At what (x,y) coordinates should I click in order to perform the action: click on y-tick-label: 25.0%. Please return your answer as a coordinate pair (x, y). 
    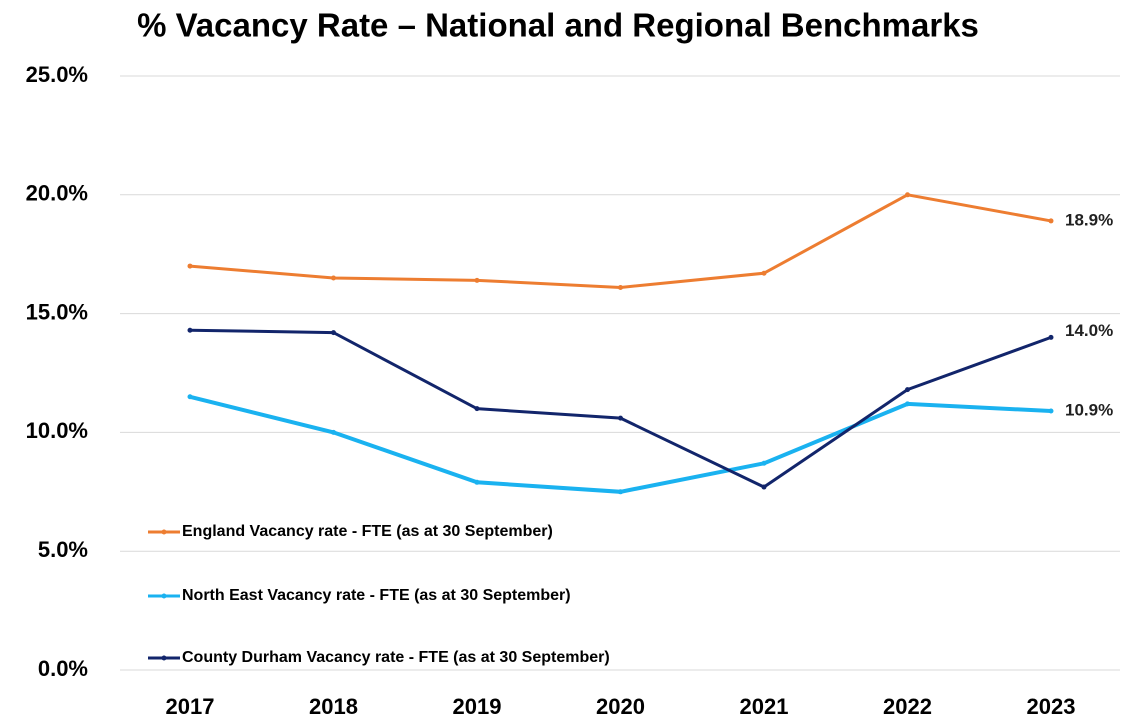
    Looking at the image, I should click on (57, 74).